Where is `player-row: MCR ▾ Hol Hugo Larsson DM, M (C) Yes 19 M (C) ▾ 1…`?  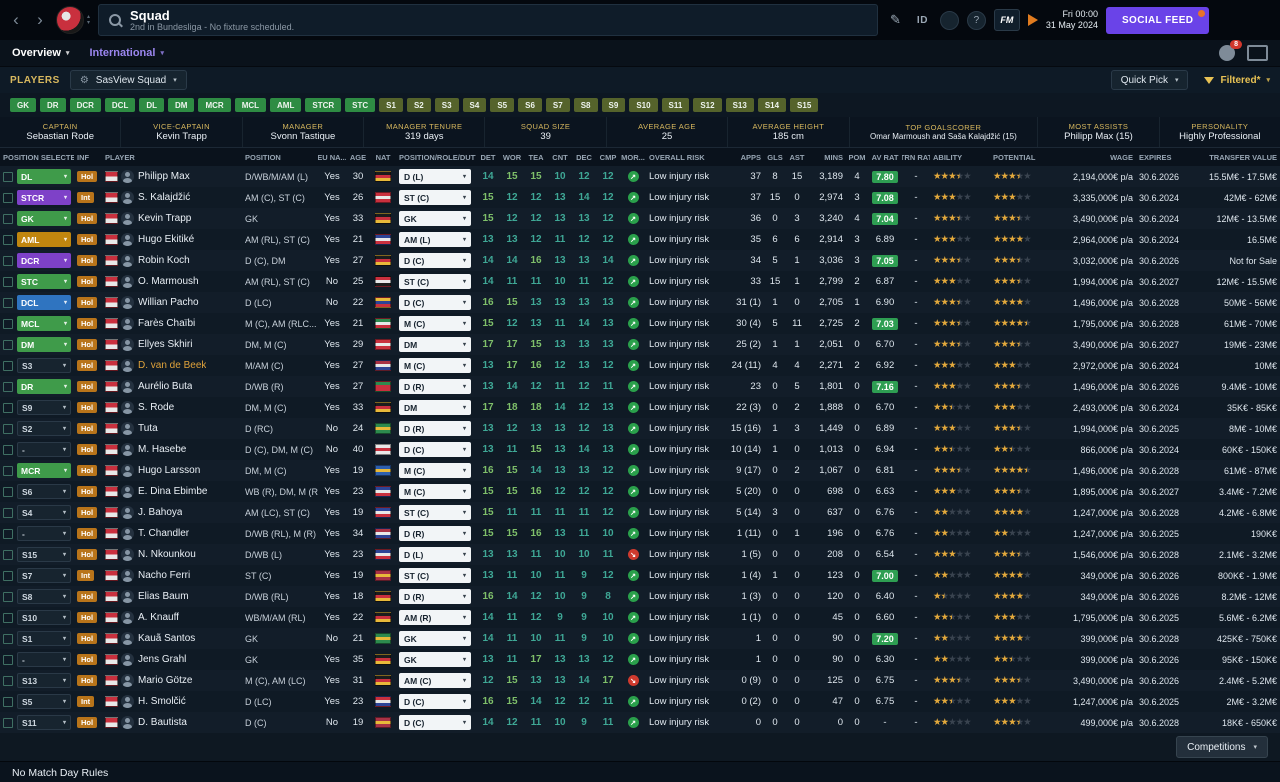
player-row: MCR ▾ Hol Hugo Larsson DM, M (C) Yes 19 M (C) ▾ 1… is located at coordinates (640, 470).